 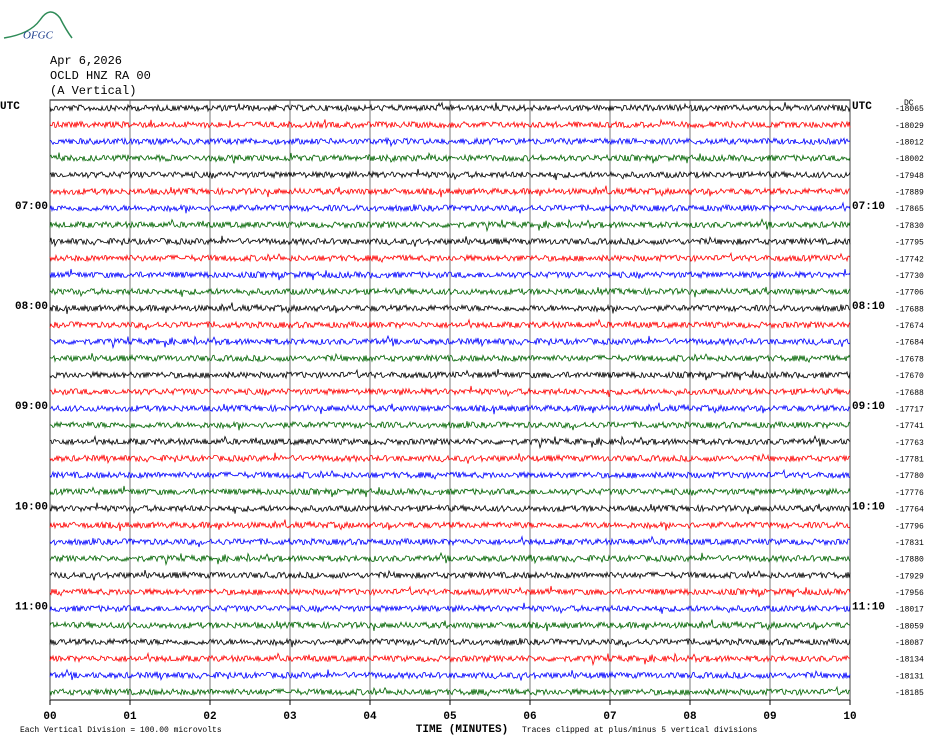 What do you see at coordinates (909, 359) in the screenshot?
I see `trace-offset: -17678` at bounding box center [909, 359].